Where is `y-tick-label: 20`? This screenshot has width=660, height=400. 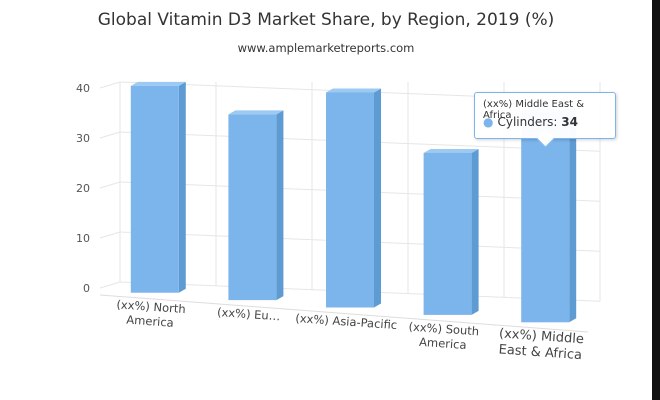 y-tick-label: 20 is located at coordinates (83, 188).